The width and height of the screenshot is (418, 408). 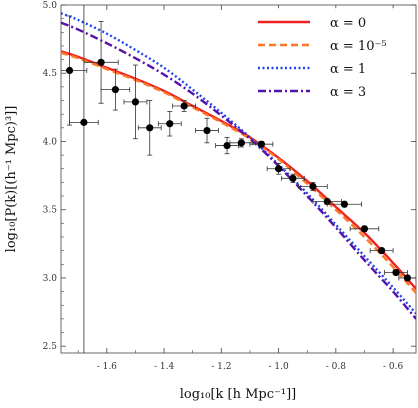 What do you see at coordinates (278, 367) in the screenshot?
I see `x-tick-label: - 1.0` at bounding box center [278, 367].